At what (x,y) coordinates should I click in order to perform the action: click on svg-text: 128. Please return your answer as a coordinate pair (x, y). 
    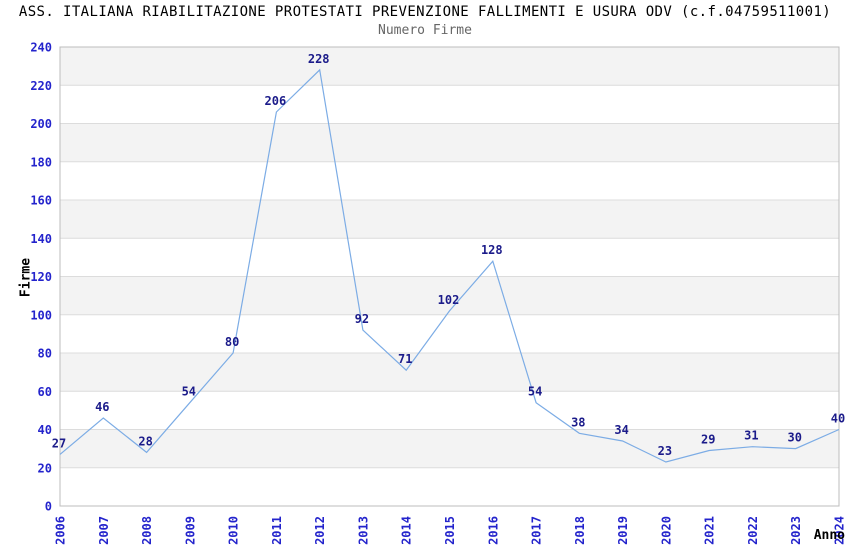
    Looking at the image, I should click on (492, 250).